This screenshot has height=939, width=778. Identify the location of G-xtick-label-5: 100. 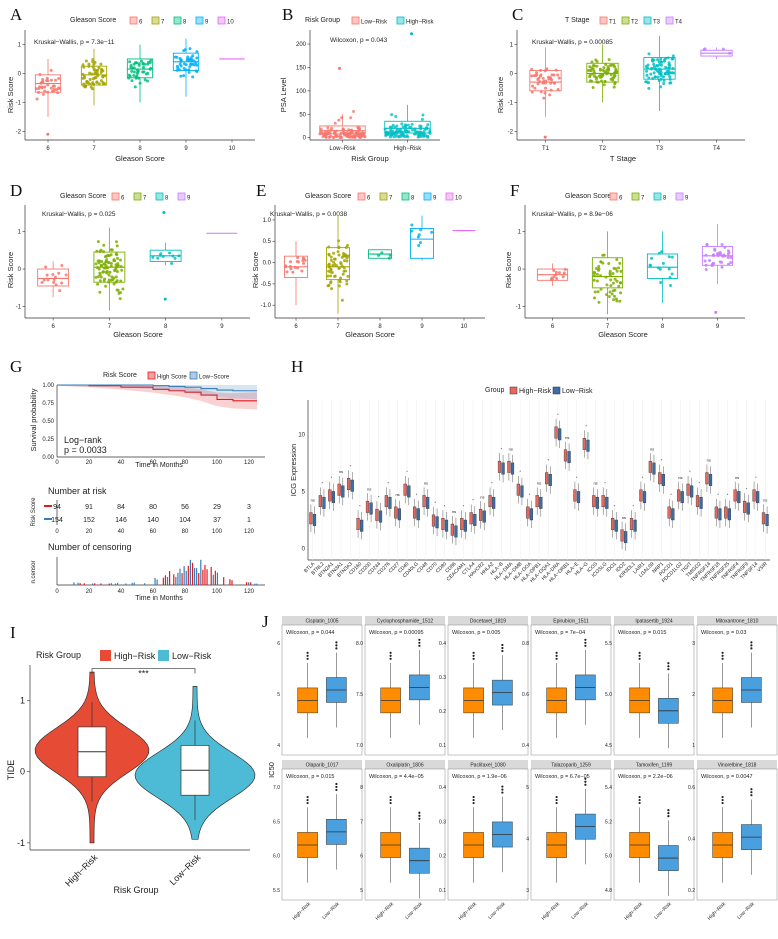
(217, 463).